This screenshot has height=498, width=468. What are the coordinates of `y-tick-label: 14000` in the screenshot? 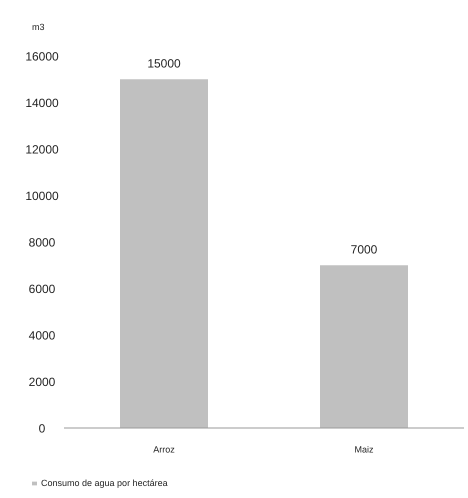 It's located at (42, 103).